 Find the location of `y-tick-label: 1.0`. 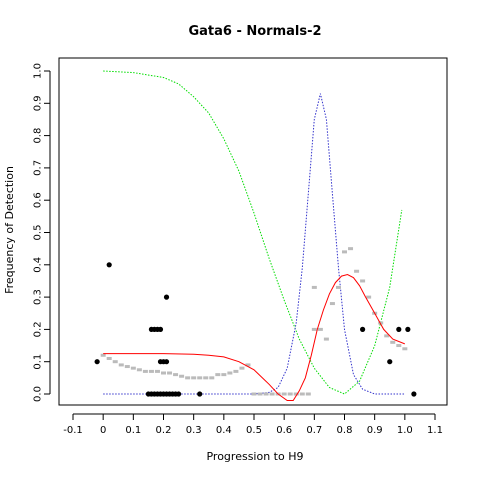

y-tick-label: 1.0 is located at coordinates (38, 71).